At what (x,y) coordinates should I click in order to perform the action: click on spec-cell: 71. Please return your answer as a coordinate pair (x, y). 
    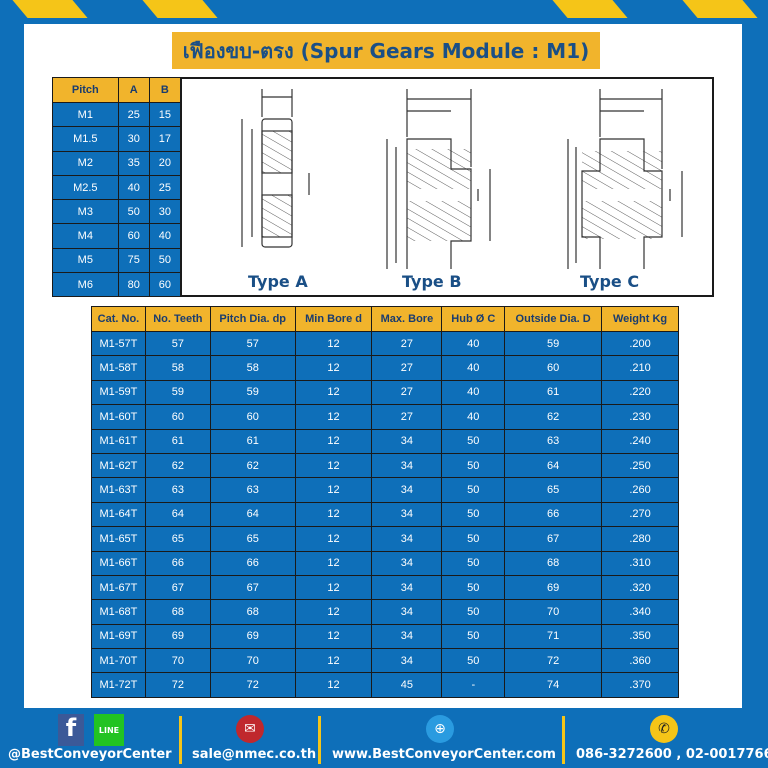
    Looking at the image, I should click on (553, 636).